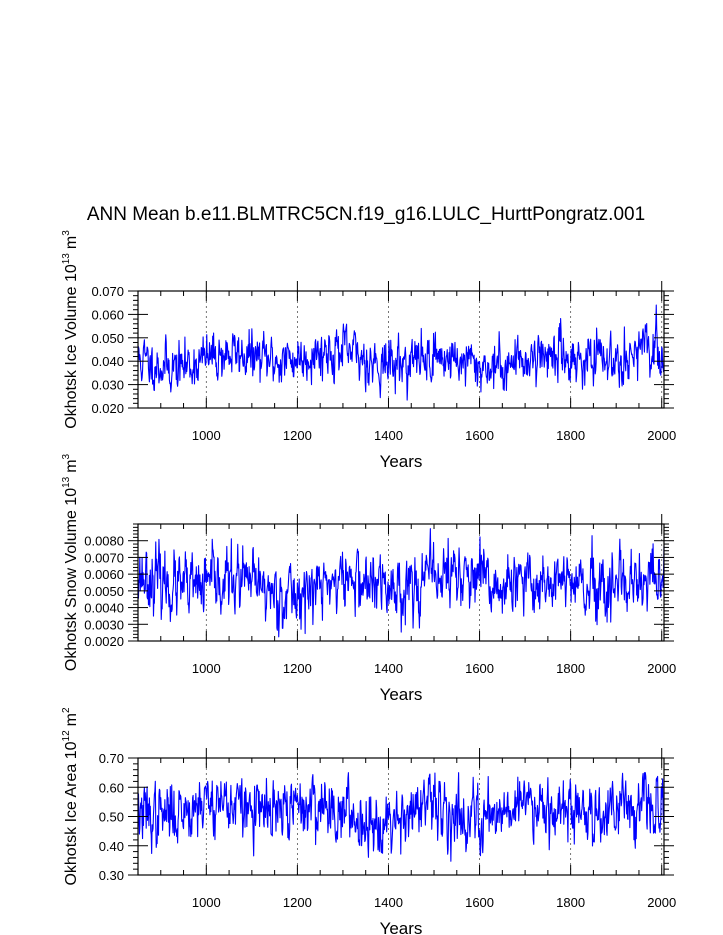 This screenshot has width=723, height=935. I want to click on y-axis-label-text: Okhotsk Ice Volume 10, so click(71, 346).